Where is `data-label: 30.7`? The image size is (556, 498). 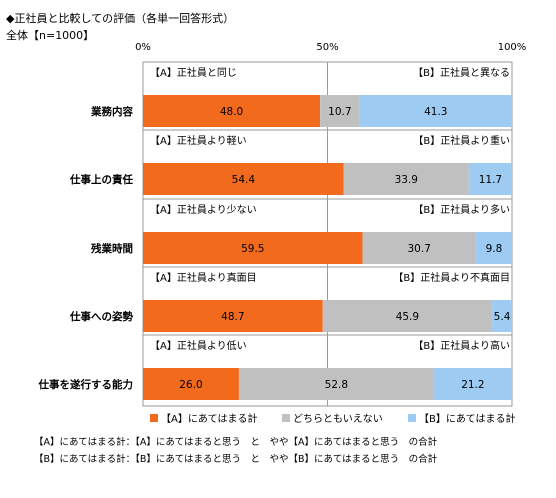
data-label: 30.7 is located at coordinates (419, 249).